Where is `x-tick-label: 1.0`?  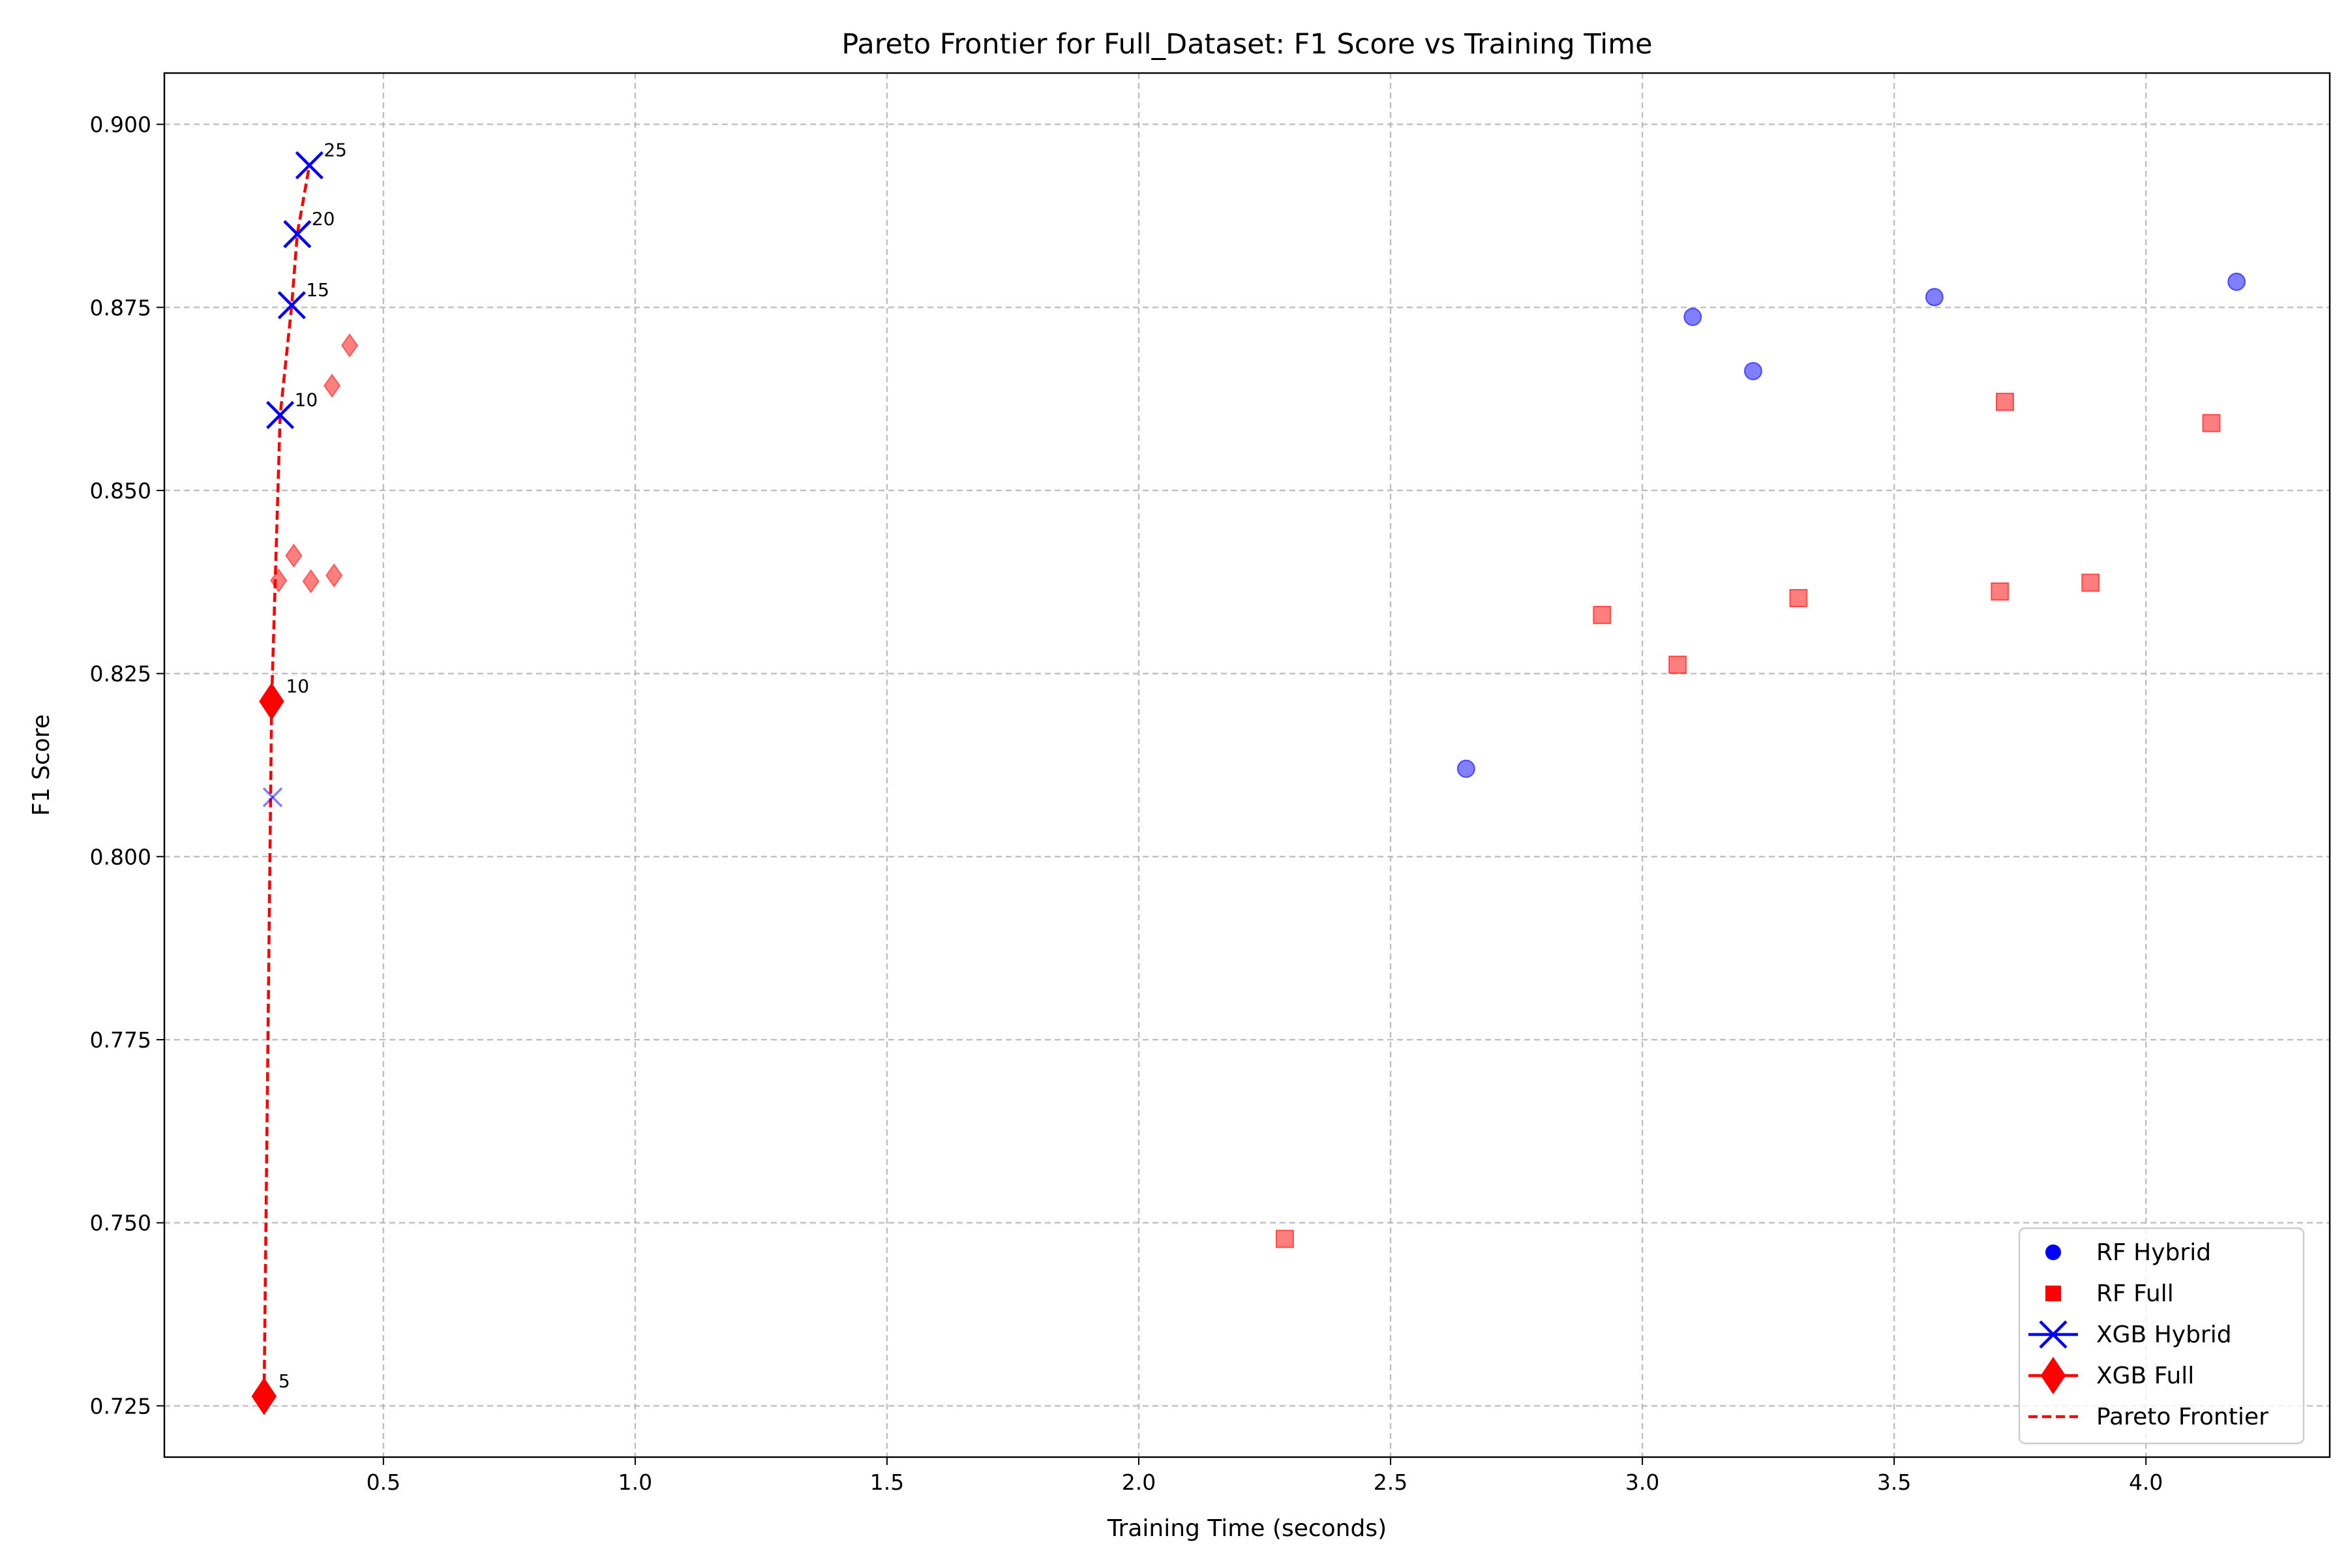
x-tick-label: 1.0 is located at coordinates (635, 1482).